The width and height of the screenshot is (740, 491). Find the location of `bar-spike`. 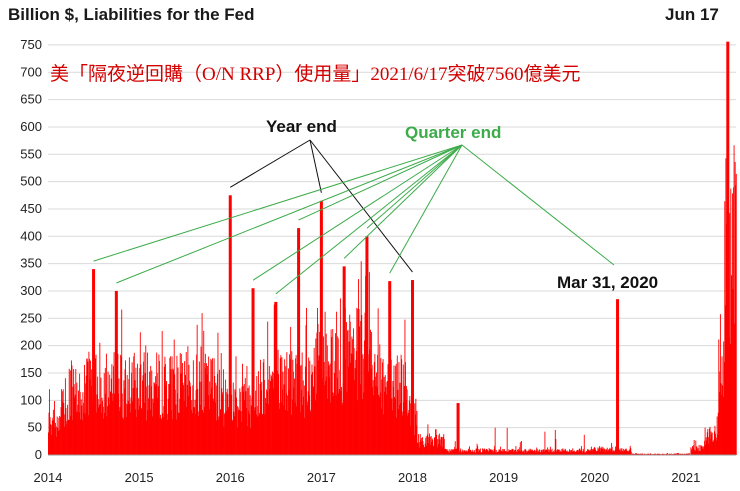

bar-spike is located at coordinates (413, 367).